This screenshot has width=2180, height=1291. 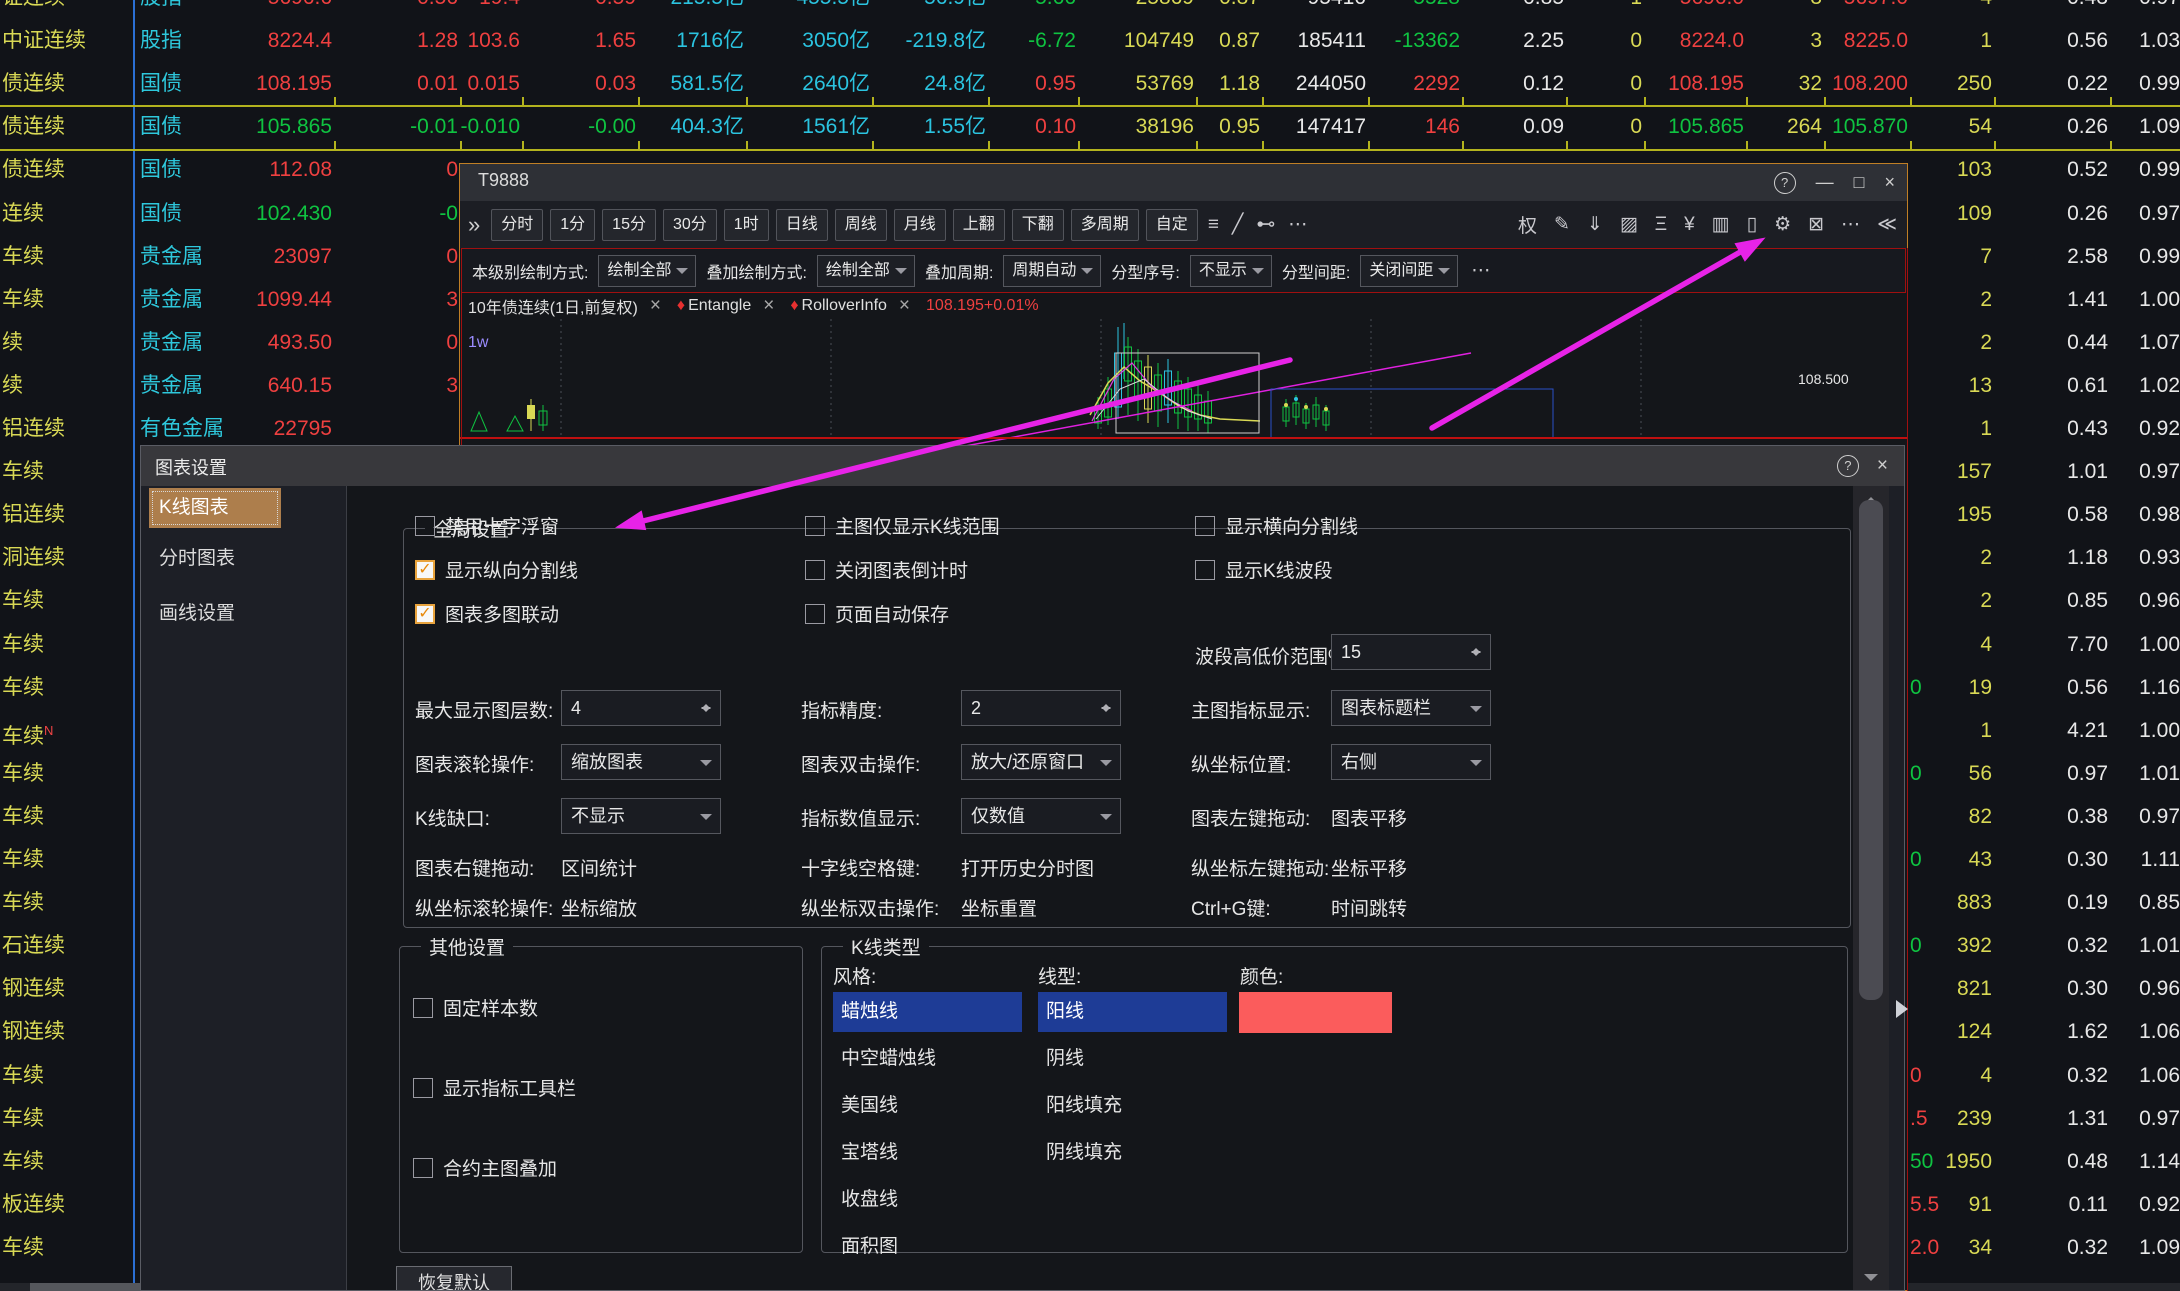 What do you see at coordinates (454, 1278) in the screenshot?
I see `reset-default-button: 恢复默认` at bounding box center [454, 1278].